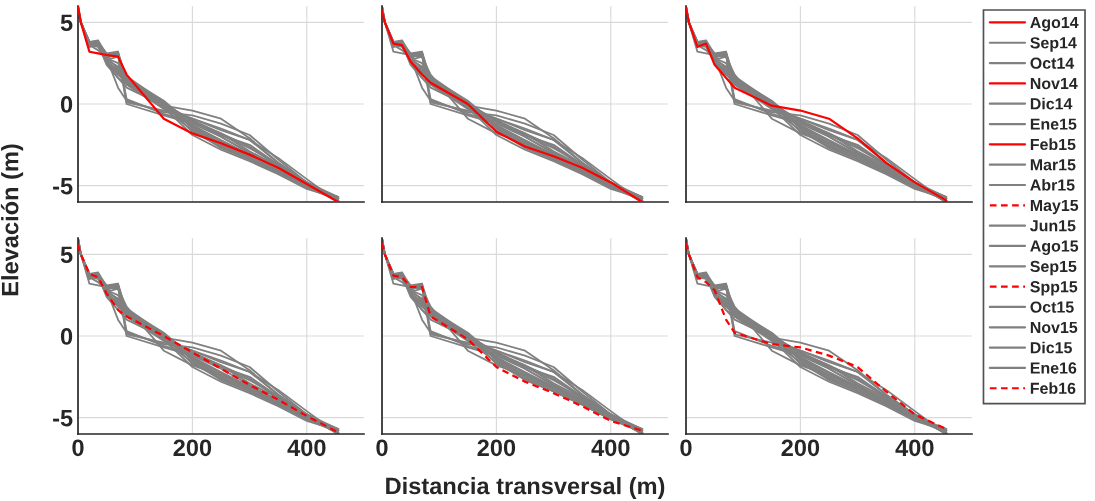 This screenshot has width=1095, height=501. Describe the element at coordinates (1054, 288) in the screenshot. I see `text: Spp15` at that location.